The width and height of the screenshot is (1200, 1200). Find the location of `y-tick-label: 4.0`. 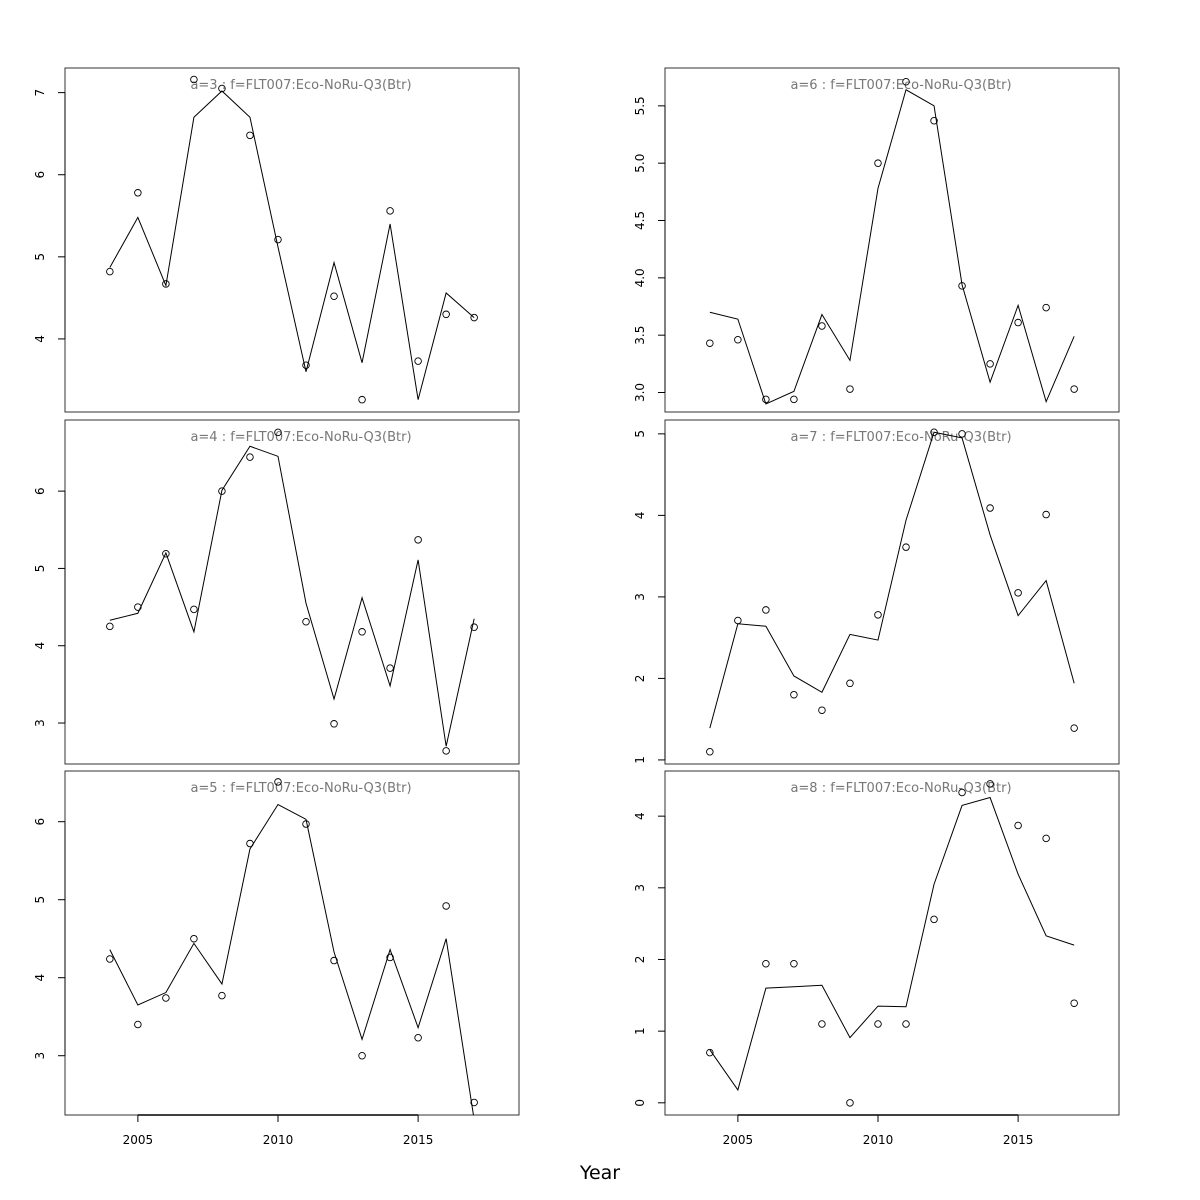

y-tick-label: 4.0 is located at coordinates (640, 277).